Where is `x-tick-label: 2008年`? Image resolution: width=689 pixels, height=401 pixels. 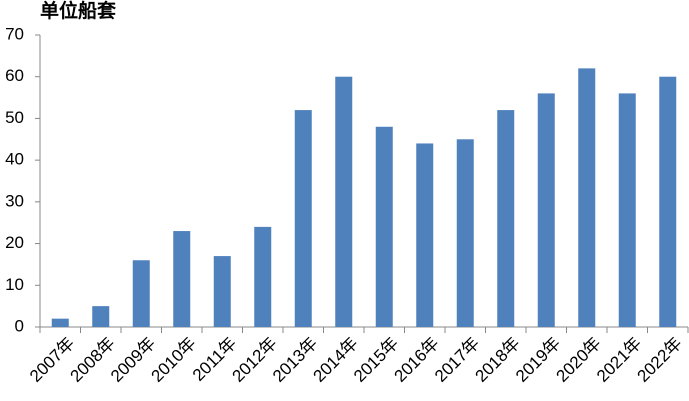
x-tick-label: 2008年 is located at coordinates (93, 360).